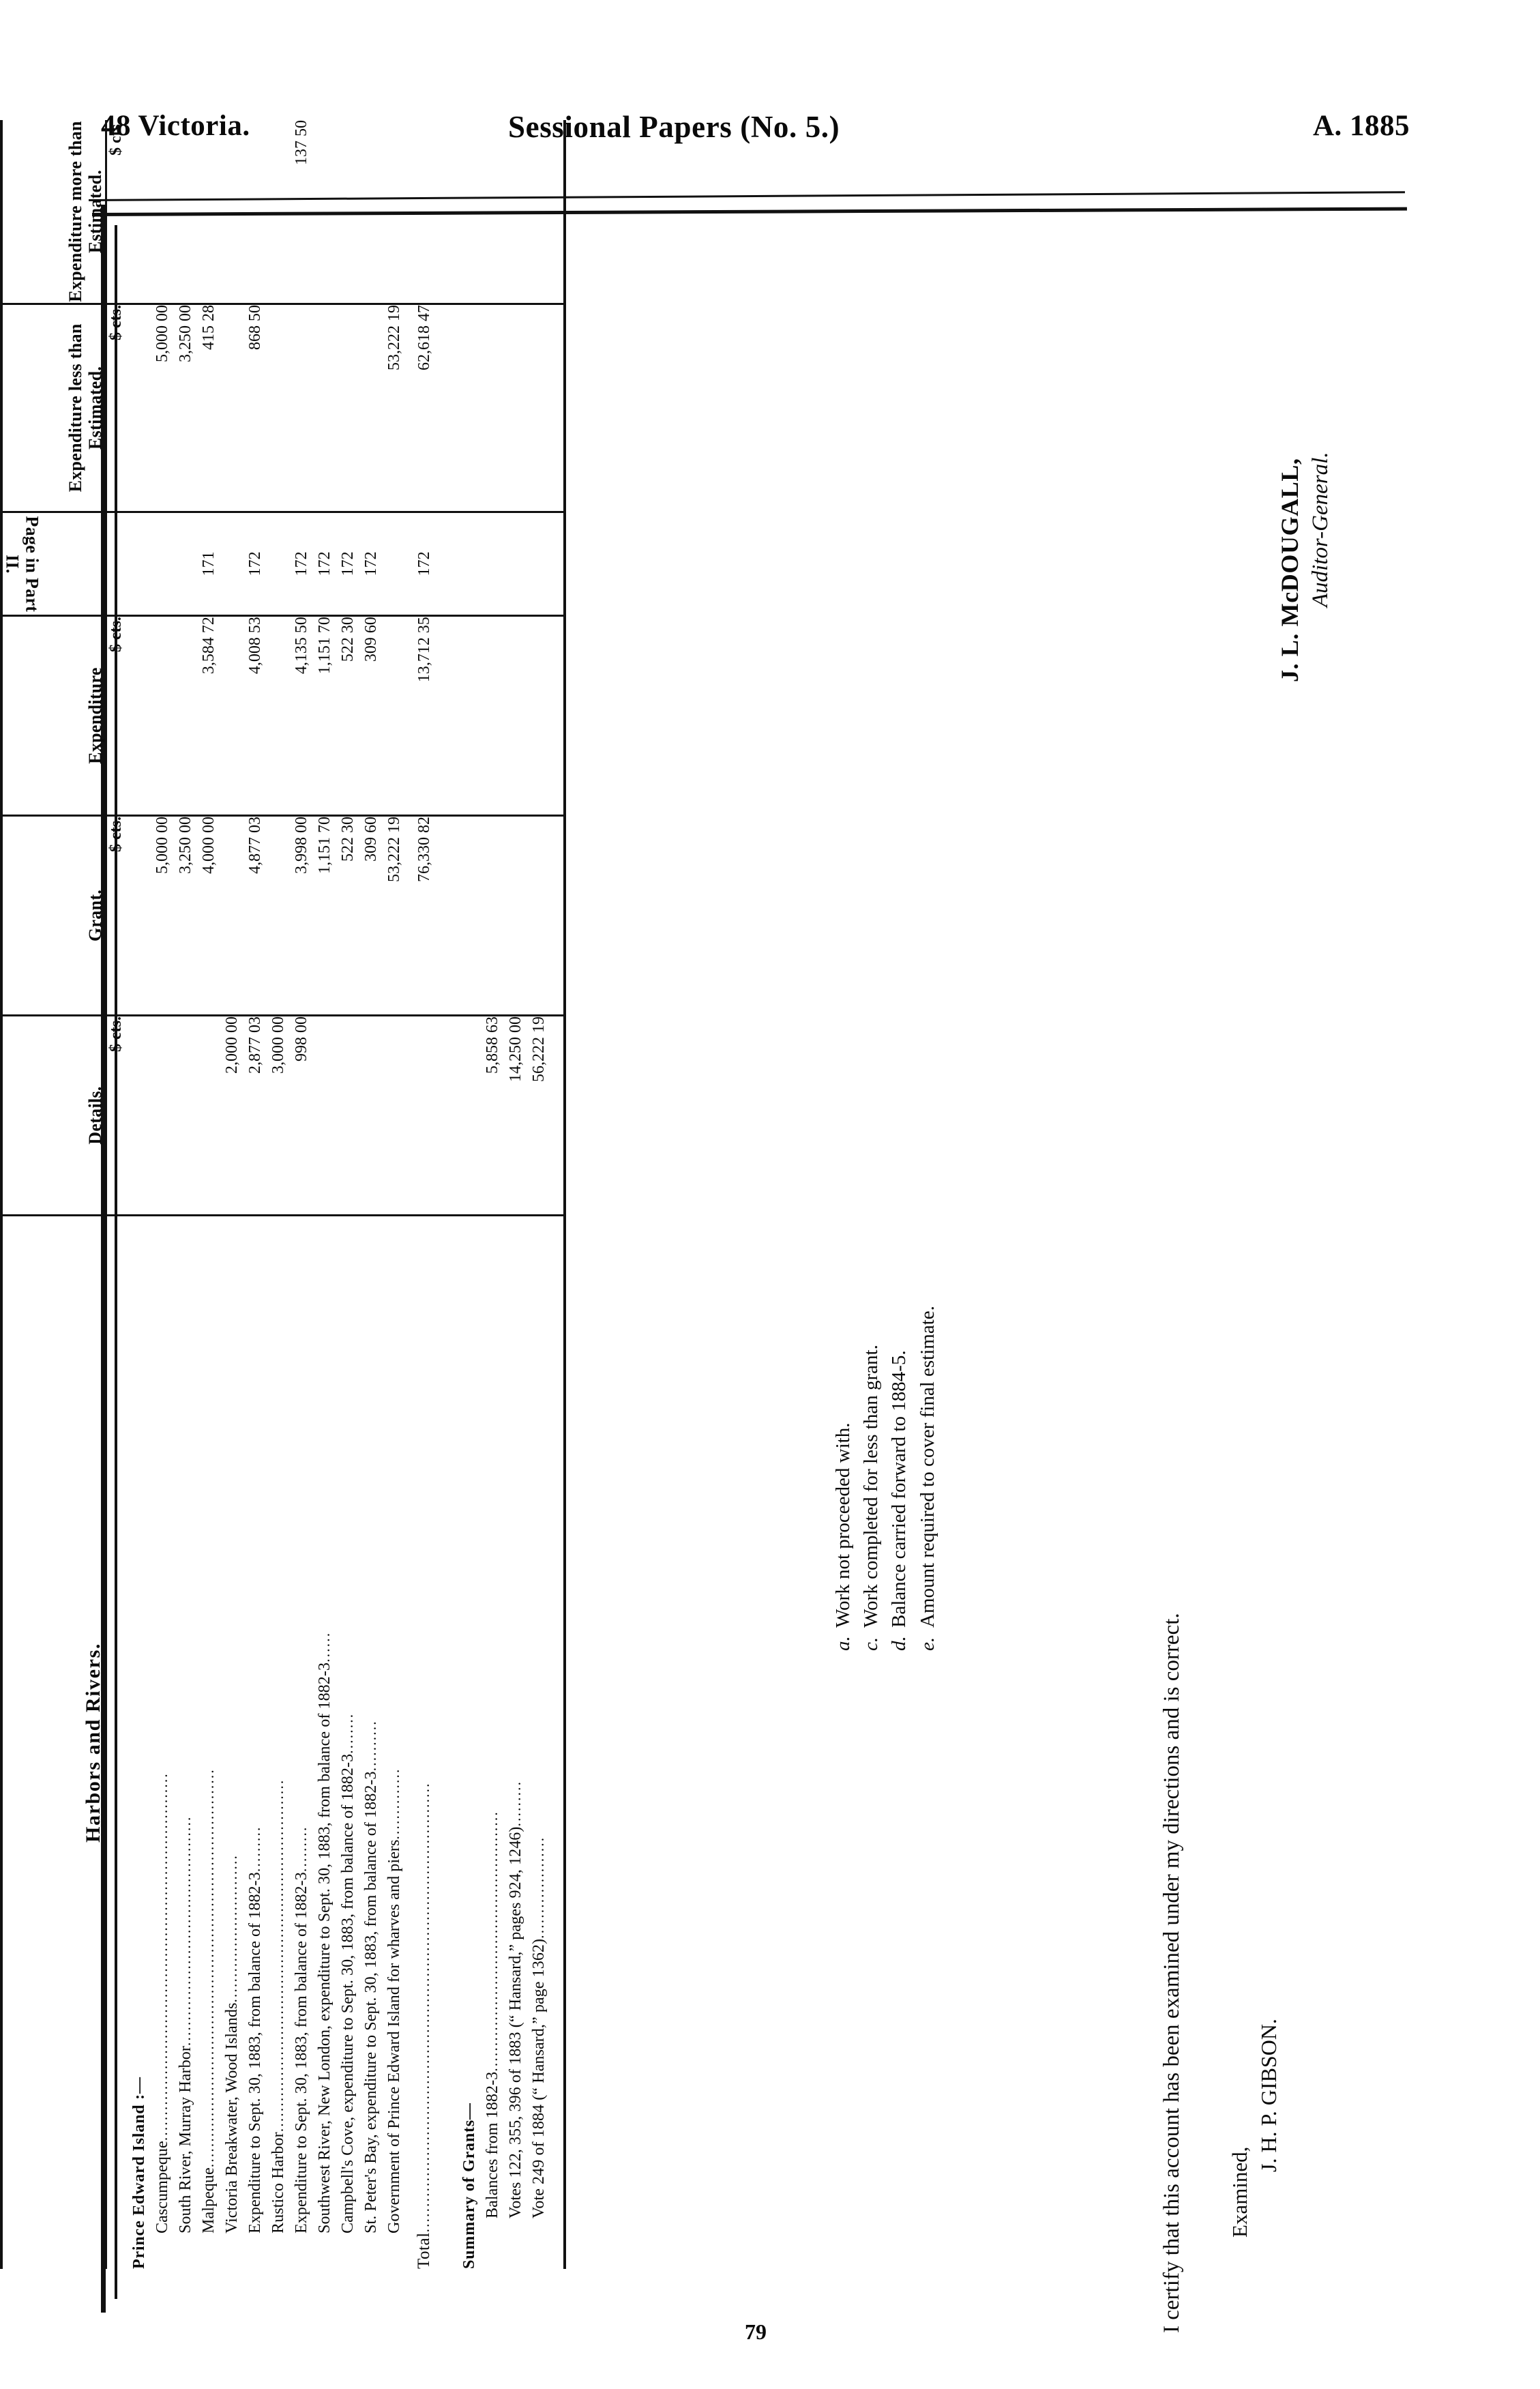 This screenshot has width=1540, height=2389. Describe the element at coordinates (207, 564) in the screenshot. I see `row-page: 171` at that location.